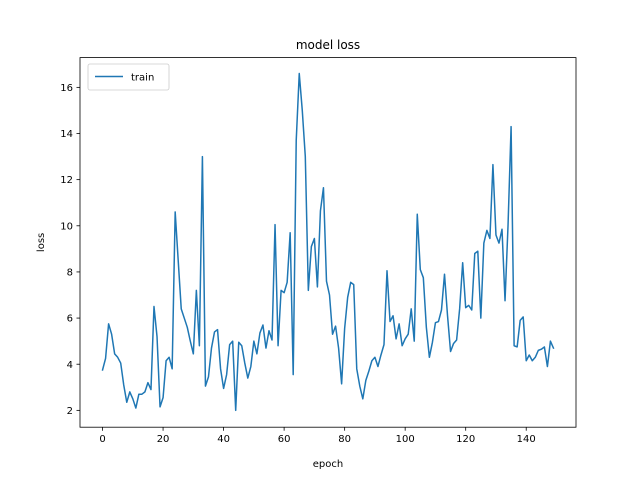 This screenshot has width=640, height=480. Describe the element at coordinates (526, 439) in the screenshot. I see `x-tick-label: 140` at that location.